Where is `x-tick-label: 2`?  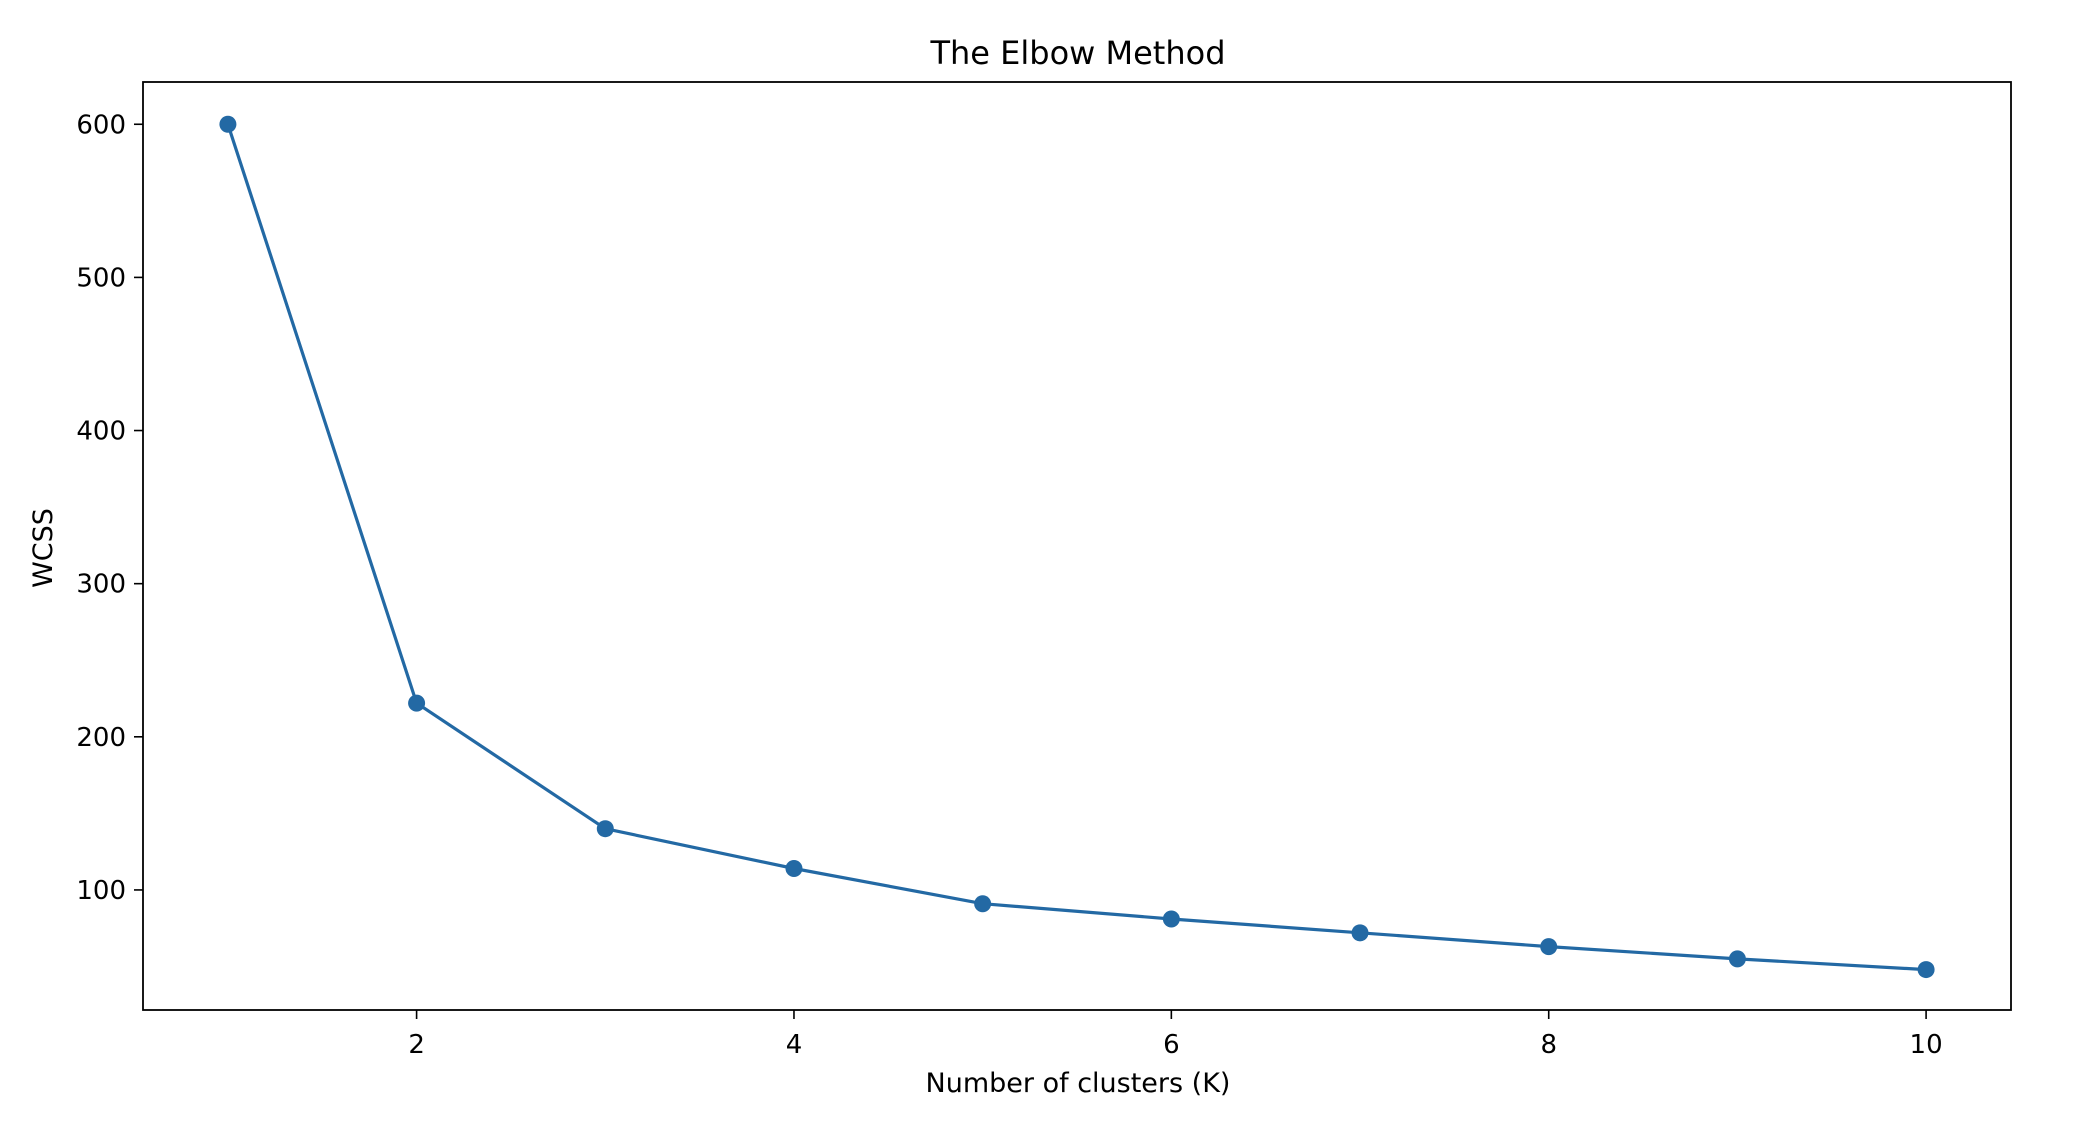 x-tick-label: 2 is located at coordinates (416, 1045).